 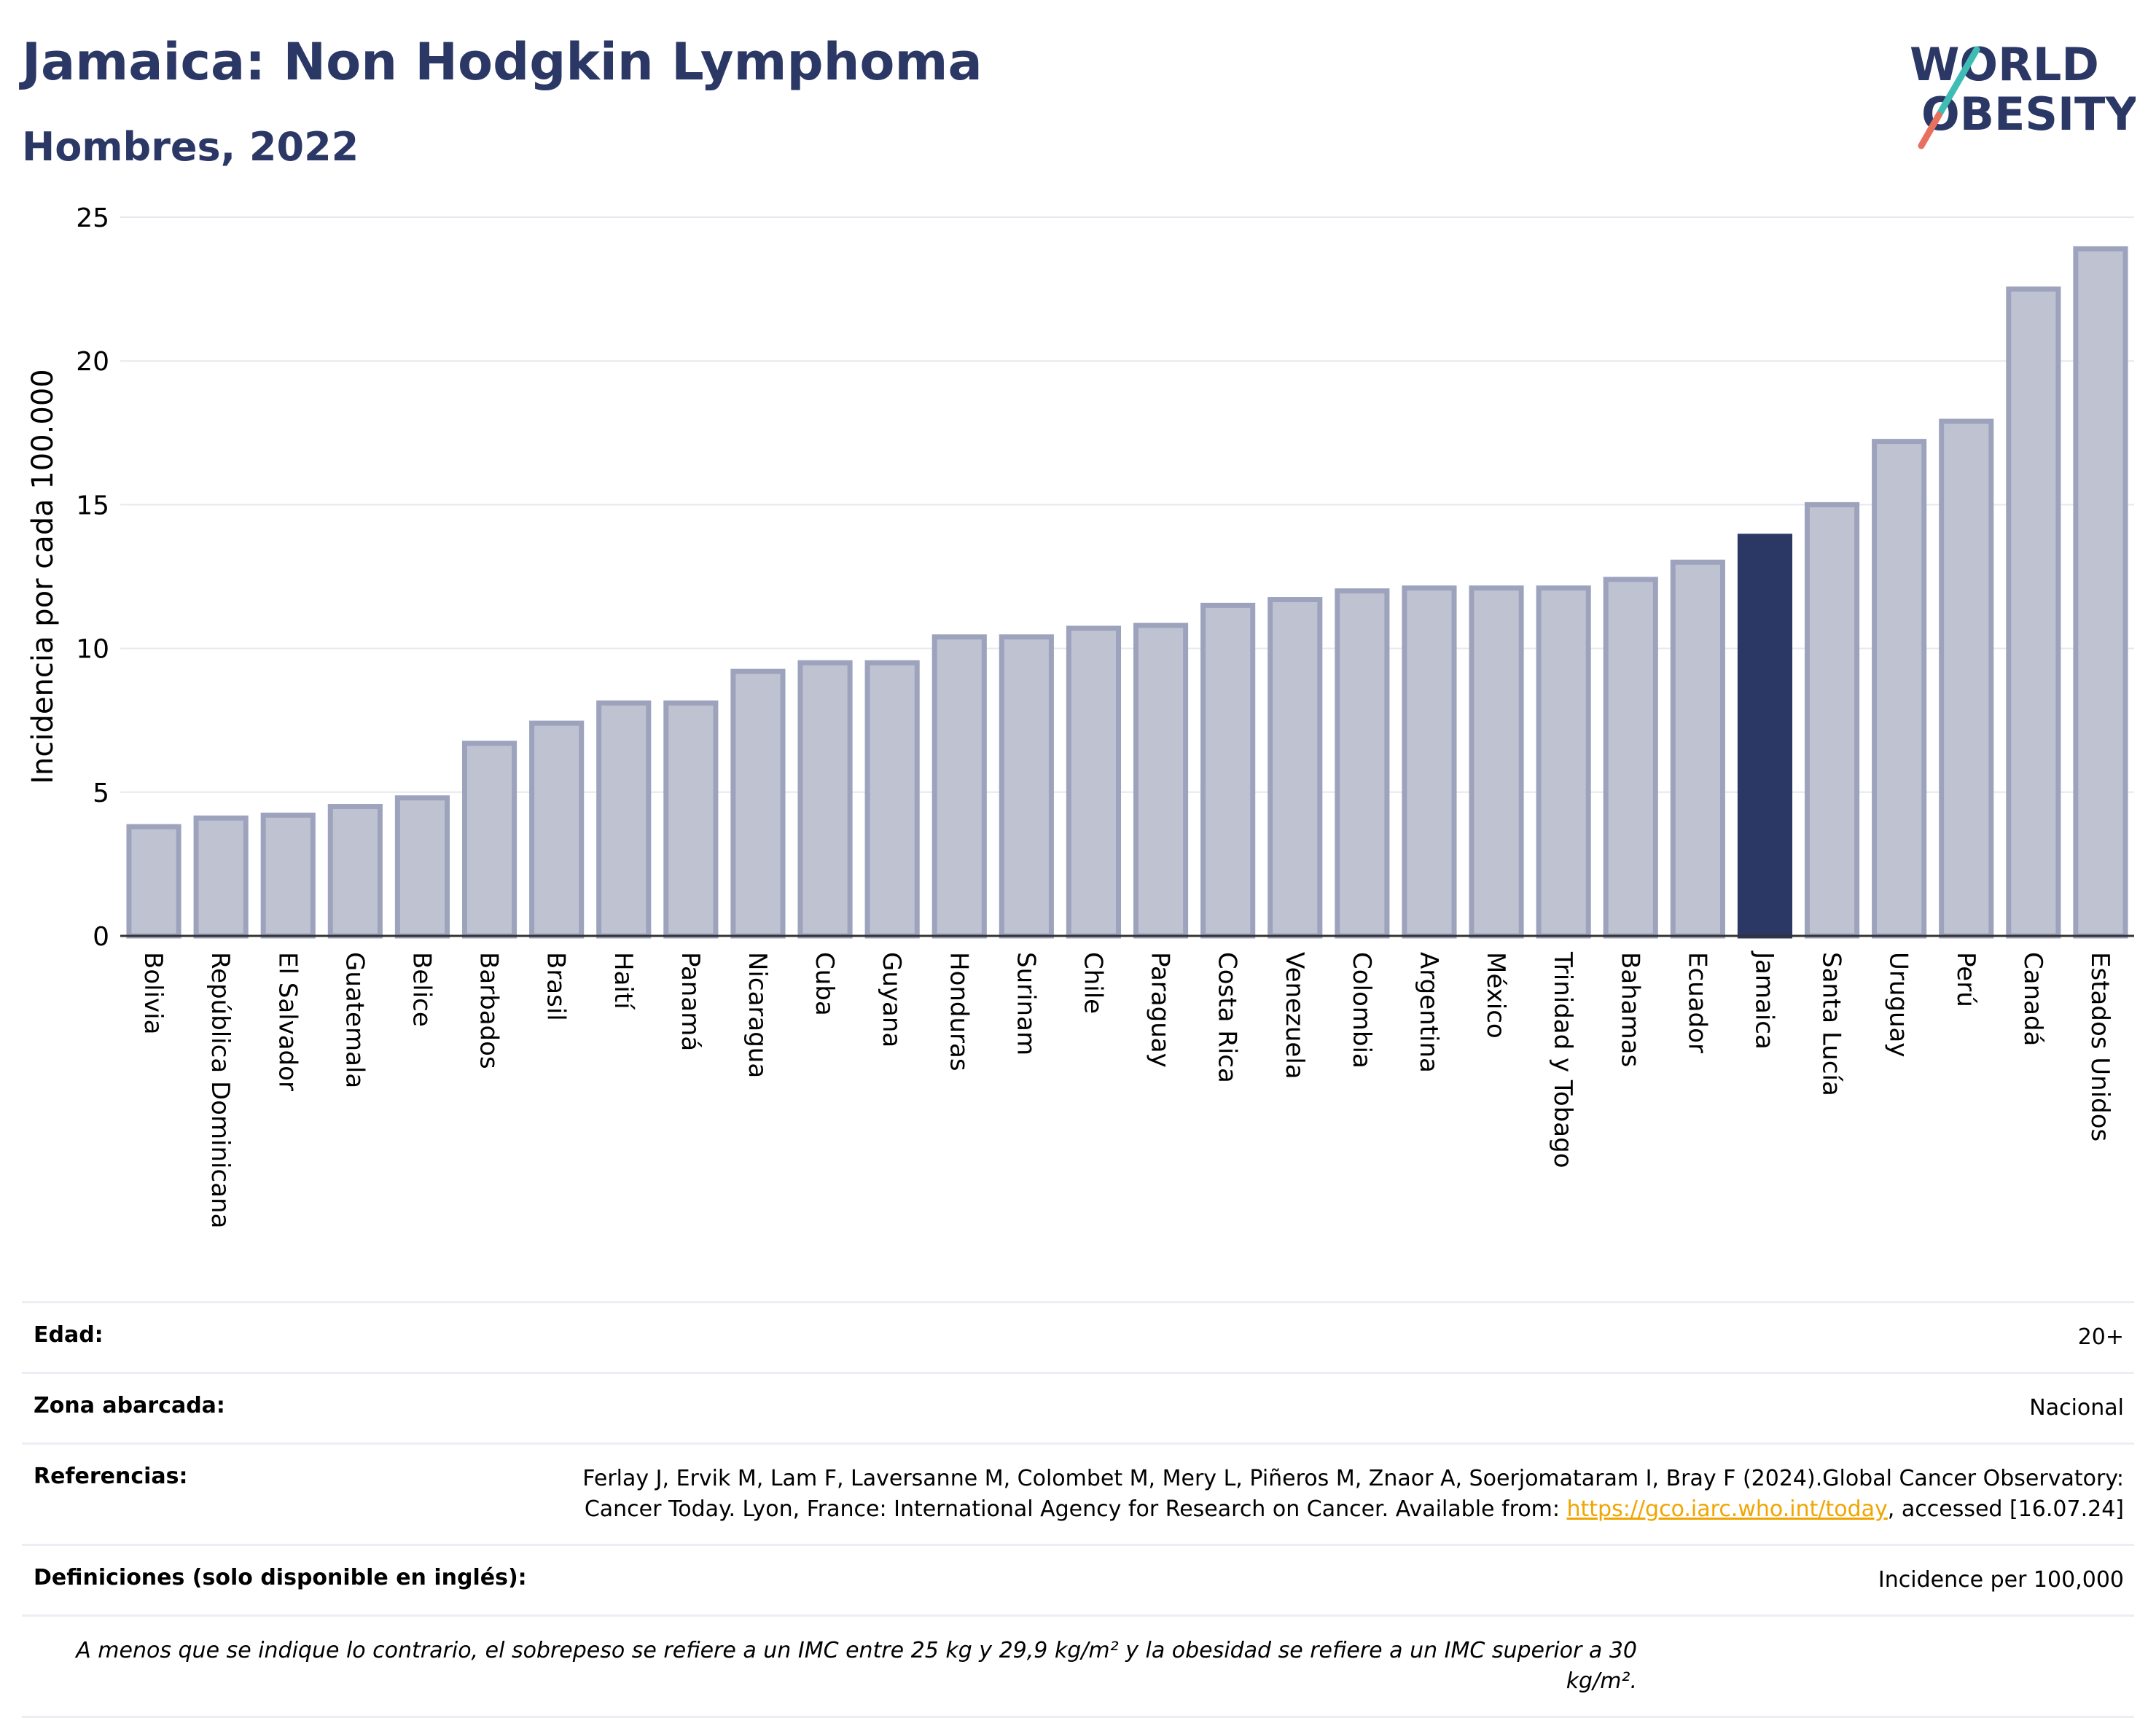 What do you see at coordinates (111, 1476) in the screenshot?
I see `references-label: Referencias:` at bounding box center [111, 1476].